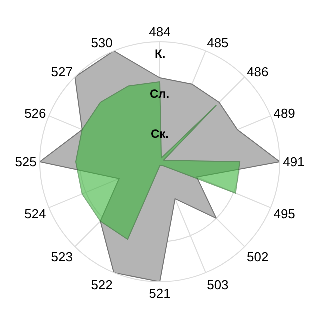 Image resolution: width=320 pixels, height=320 pixels. Describe the element at coordinates (102, 284) in the screenshot. I see `spoke-label: 522` at that location.